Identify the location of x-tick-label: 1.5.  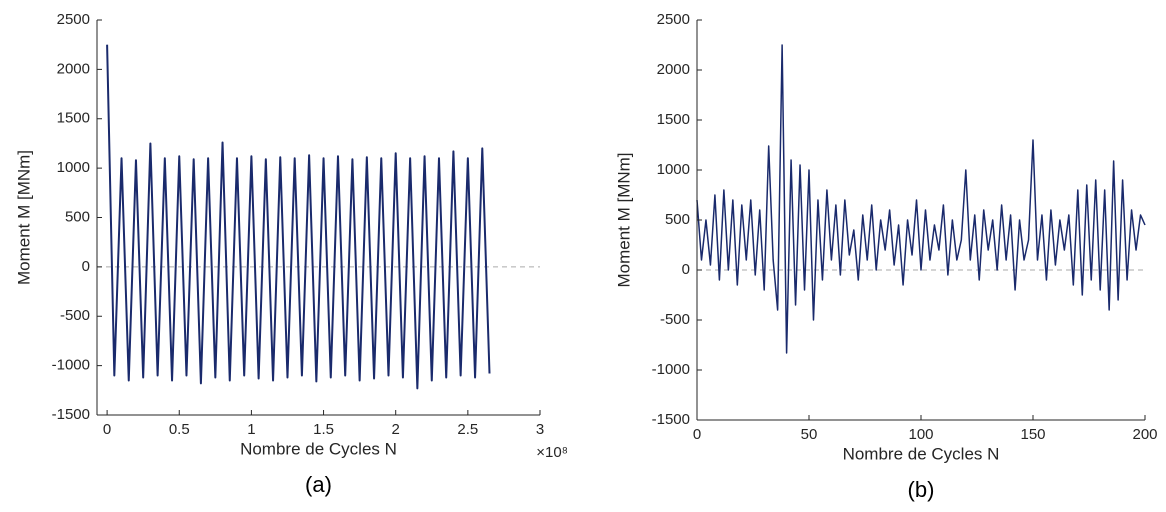
(323, 429).